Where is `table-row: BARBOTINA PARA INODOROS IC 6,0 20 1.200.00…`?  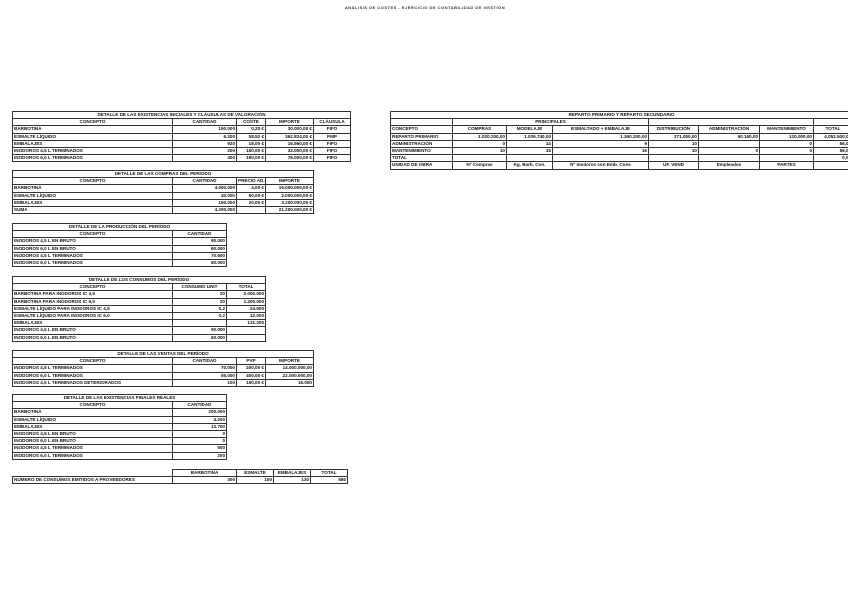
table-row: BARBOTINA PARA INODOROS IC 6,0 20 1.200.00… is located at coordinates (139, 301).